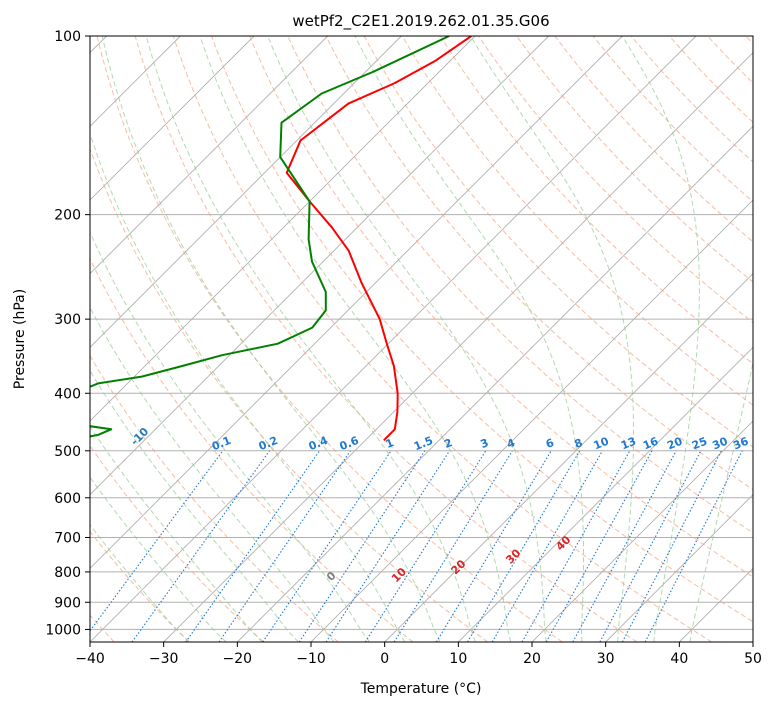  What do you see at coordinates (578, 443) in the screenshot?
I see `mixing-ratio-label: 8` at bounding box center [578, 443].